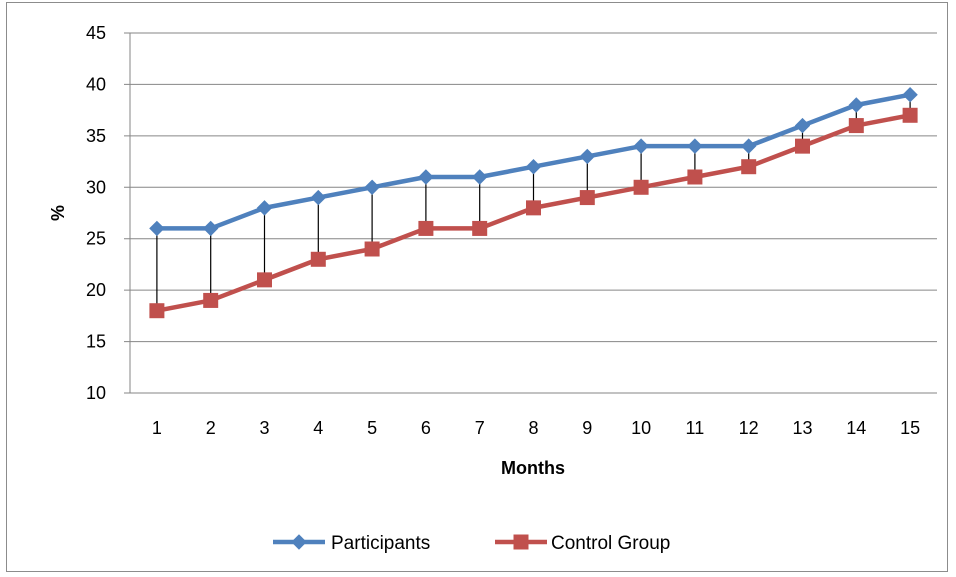 The height and width of the screenshot is (577, 956). I want to click on legend-label: Participants, so click(380, 543).